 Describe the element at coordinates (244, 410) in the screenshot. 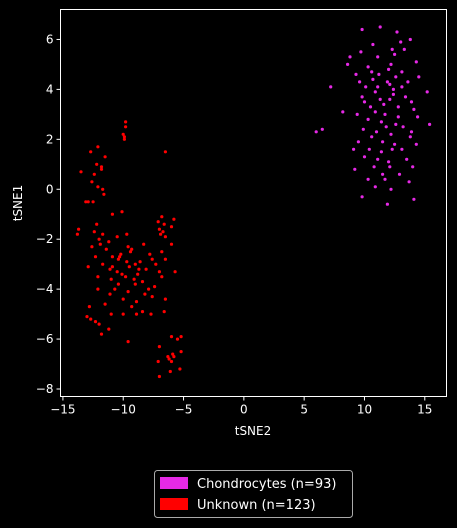

I see `x-tick-label: 0` at that location.